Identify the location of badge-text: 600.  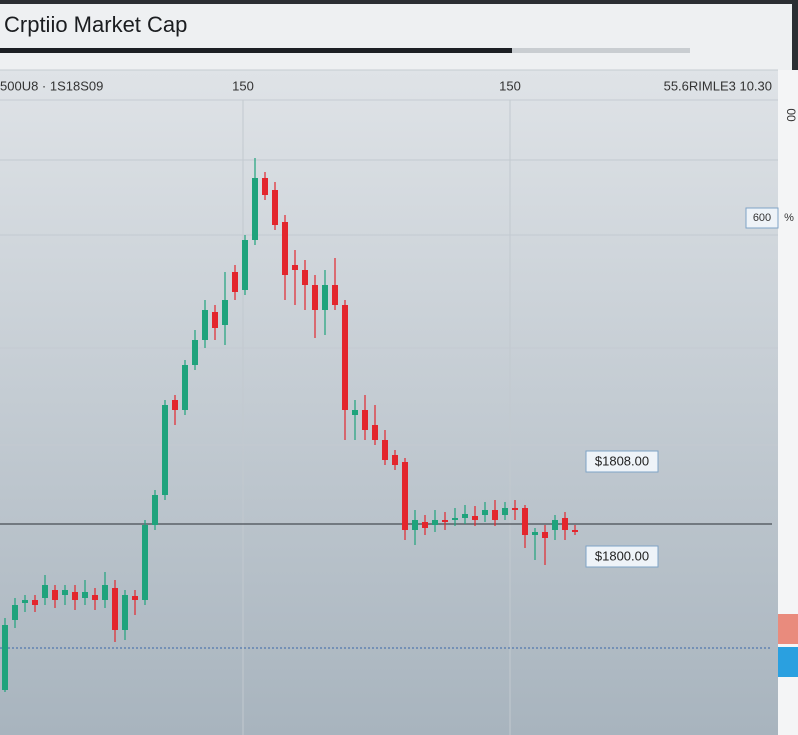
(762, 218).